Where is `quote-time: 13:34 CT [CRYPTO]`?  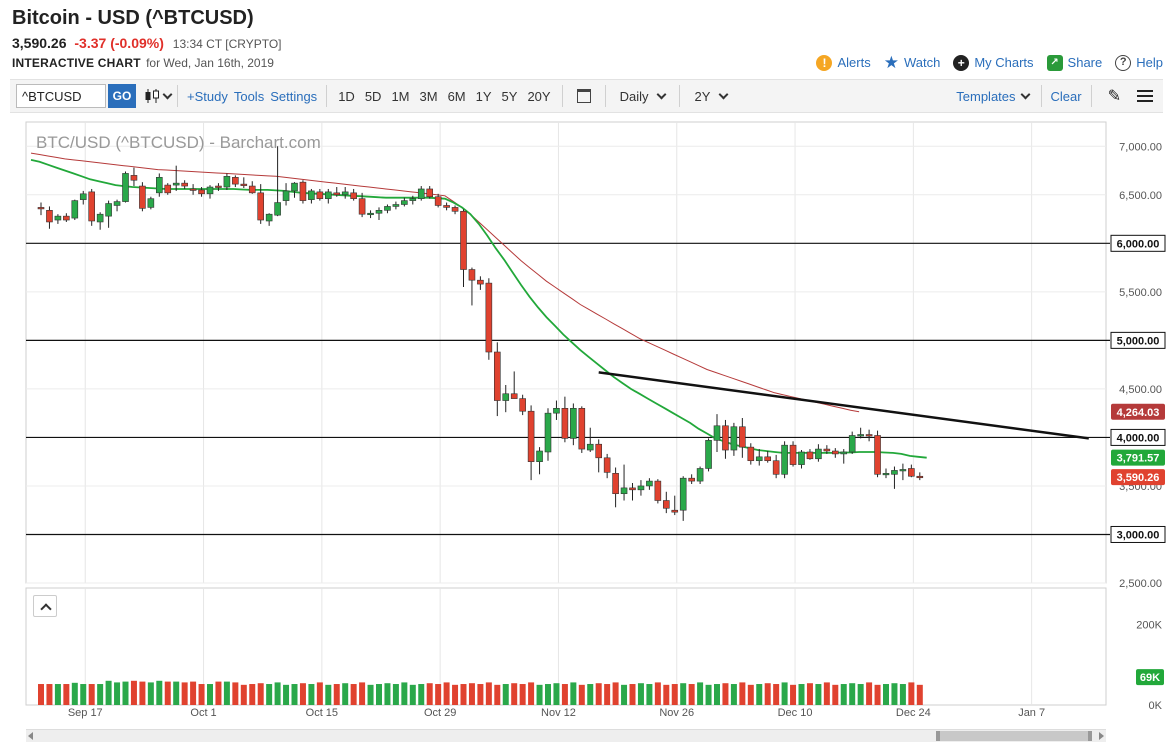 quote-time: 13:34 CT [CRYPTO] is located at coordinates (227, 44).